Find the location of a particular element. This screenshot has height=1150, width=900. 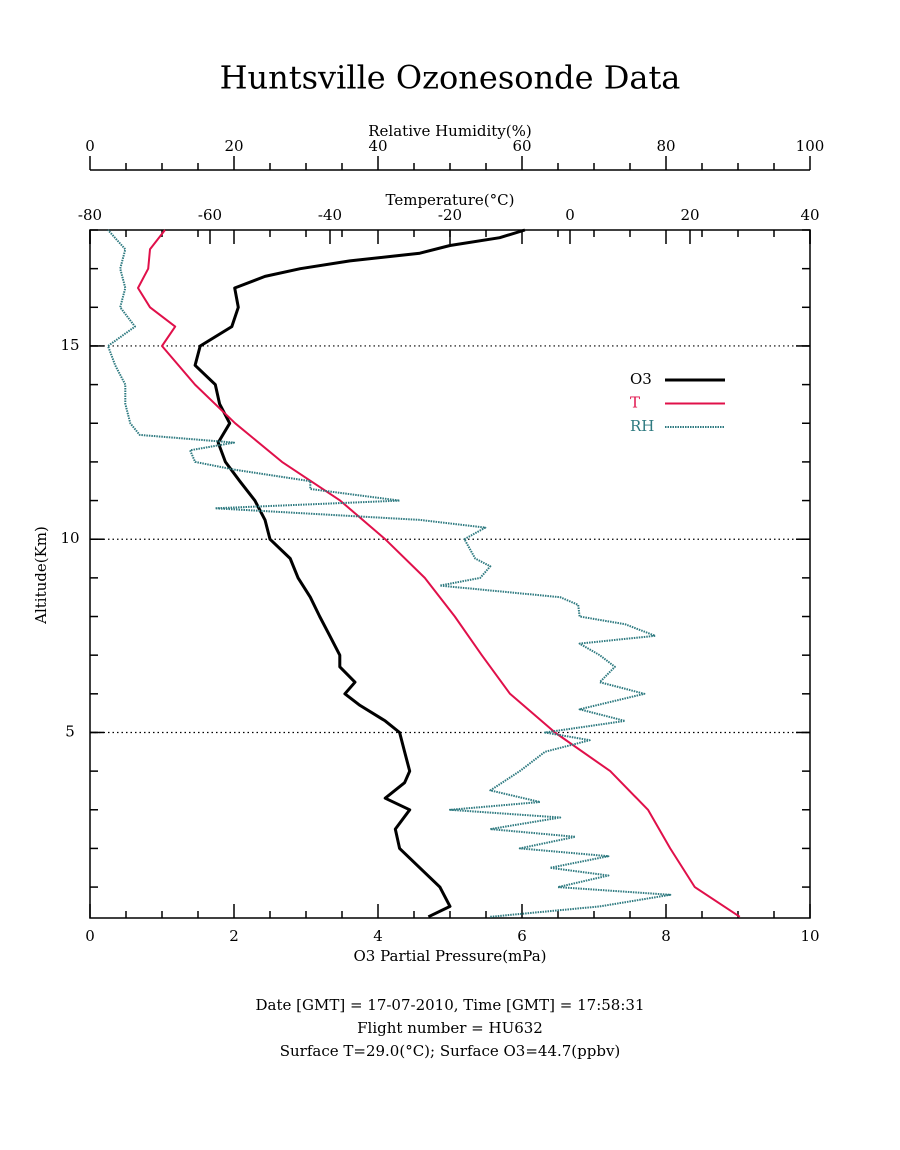

x-tick-label: 2 is located at coordinates (234, 936).